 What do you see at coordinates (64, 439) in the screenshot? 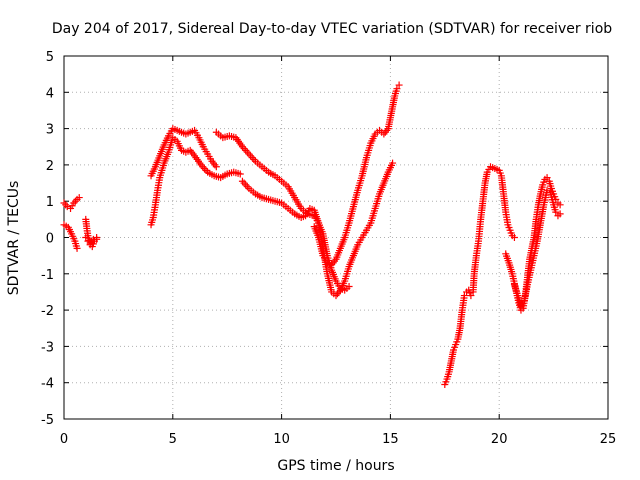
I see `x-tick-label: 0` at bounding box center [64, 439].